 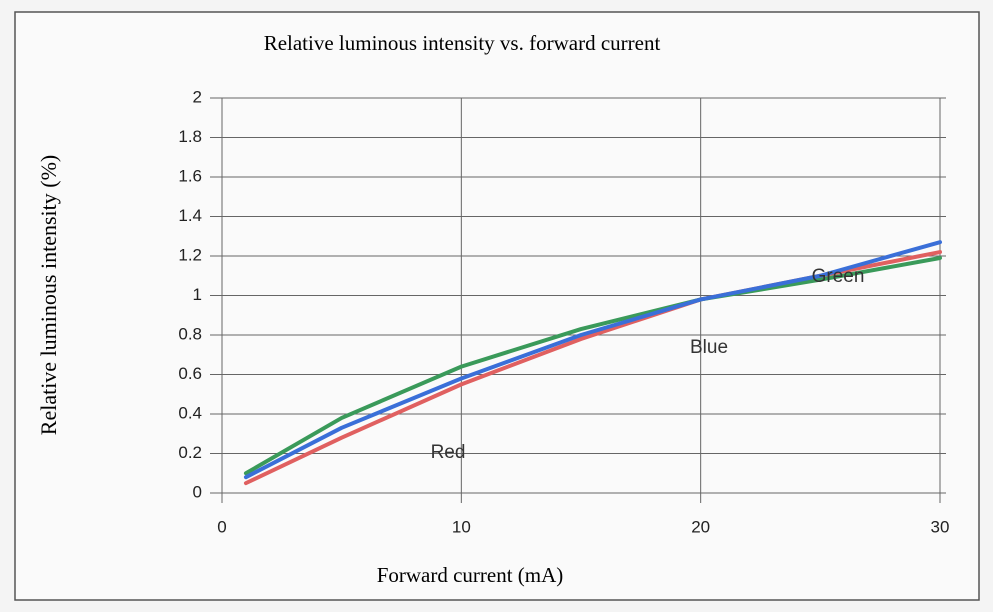 I want to click on y-tick-label: 0.2, so click(x=190, y=452).